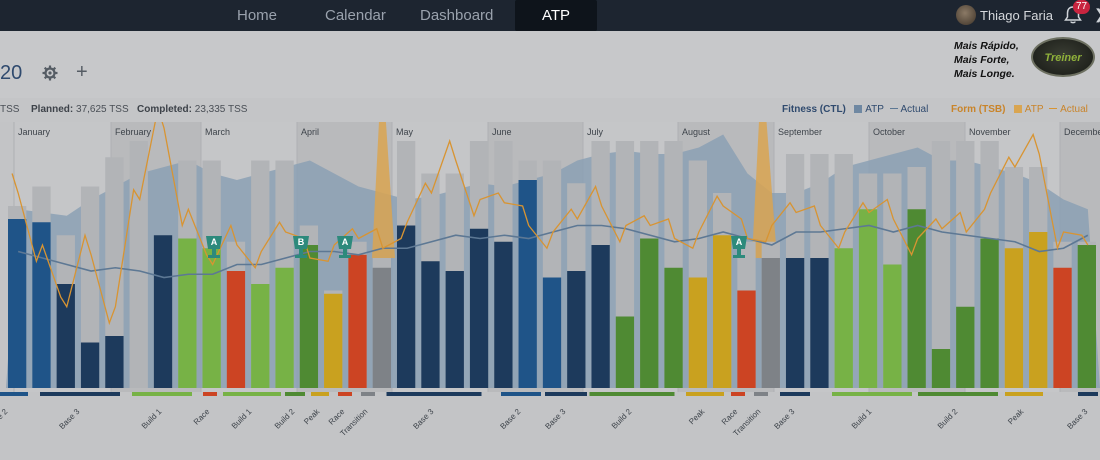 The image size is (1100, 460). What do you see at coordinates (855, 109) in the screenshot?
I see `fitness-legend: Fitness (CTL) ATP Actual` at bounding box center [855, 109].